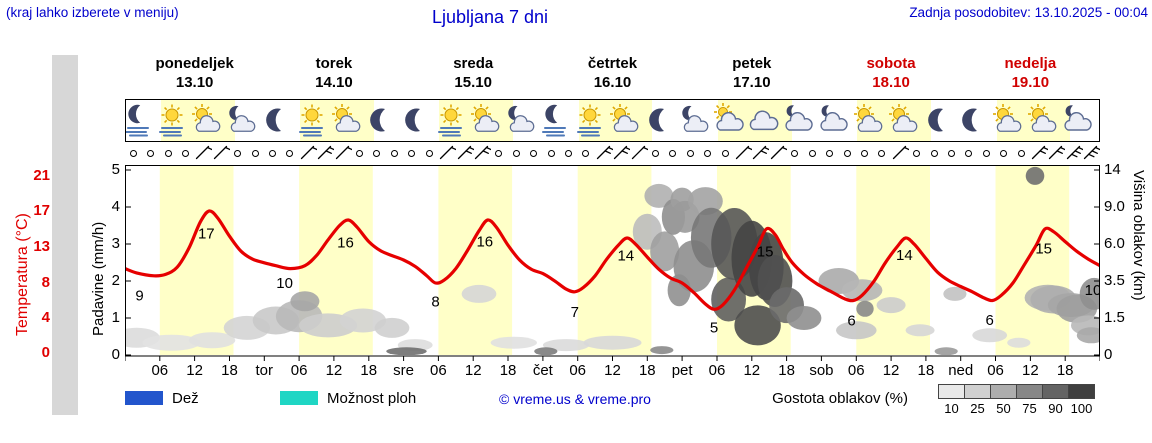 The width and height of the screenshot is (1152, 443). I want to click on wind-symbol-row, so click(613, 153).